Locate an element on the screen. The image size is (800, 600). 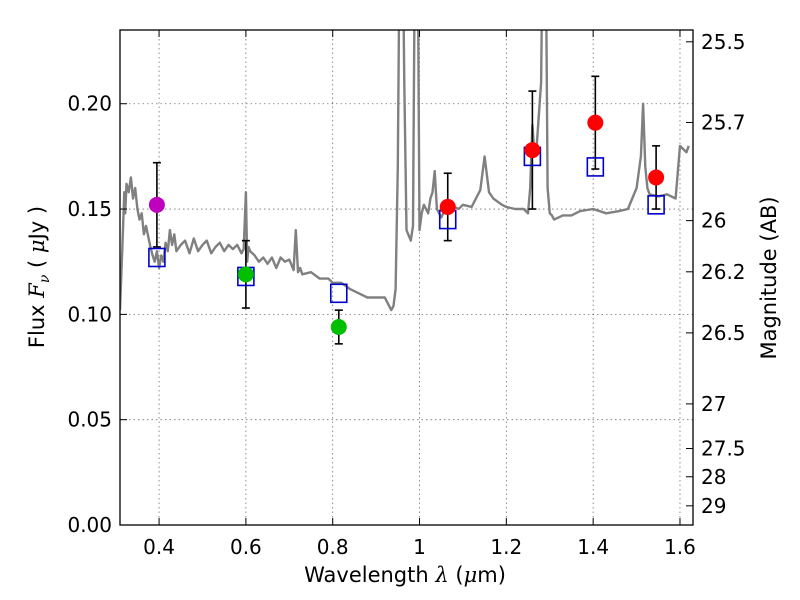
y2-tick-label: 25.5 is located at coordinates (723, 42).